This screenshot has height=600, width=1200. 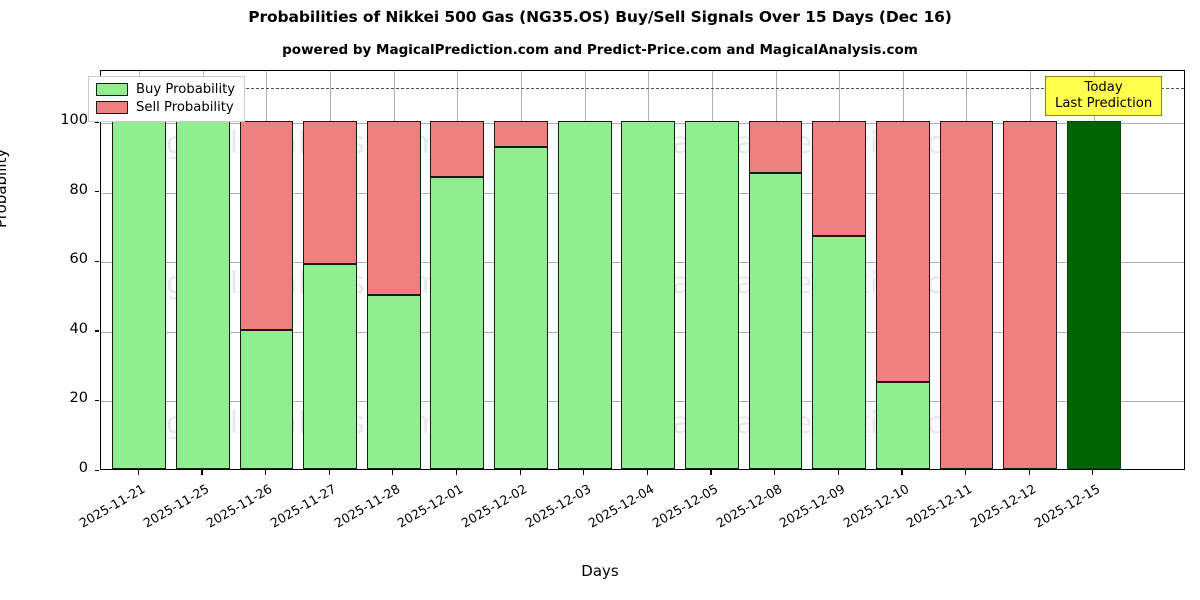 What do you see at coordinates (5, 188) in the screenshot?
I see `y-axis-label: Probability` at bounding box center [5, 188].